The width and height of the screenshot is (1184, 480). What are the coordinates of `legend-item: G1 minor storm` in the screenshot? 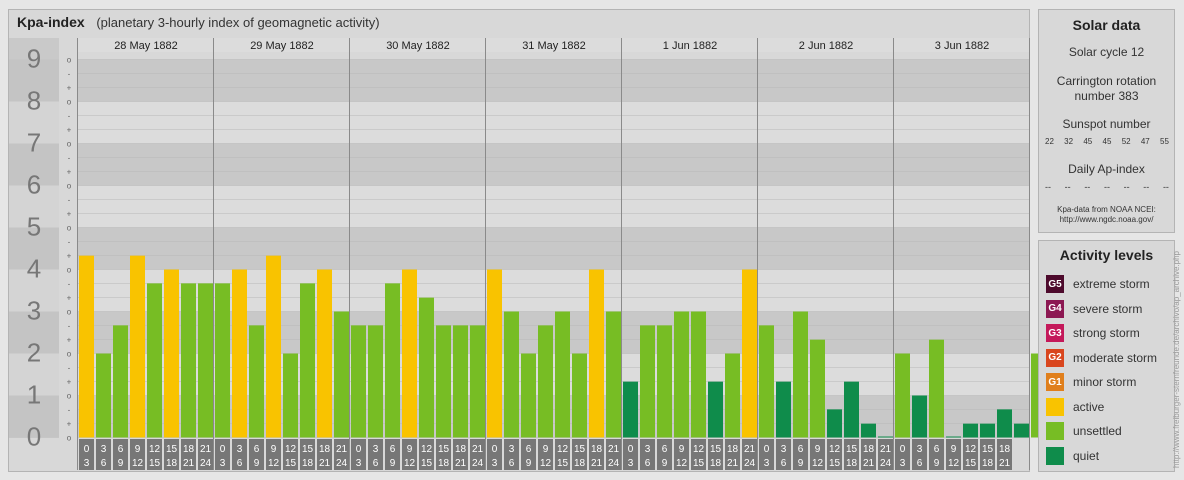 It's located at (1091, 382).